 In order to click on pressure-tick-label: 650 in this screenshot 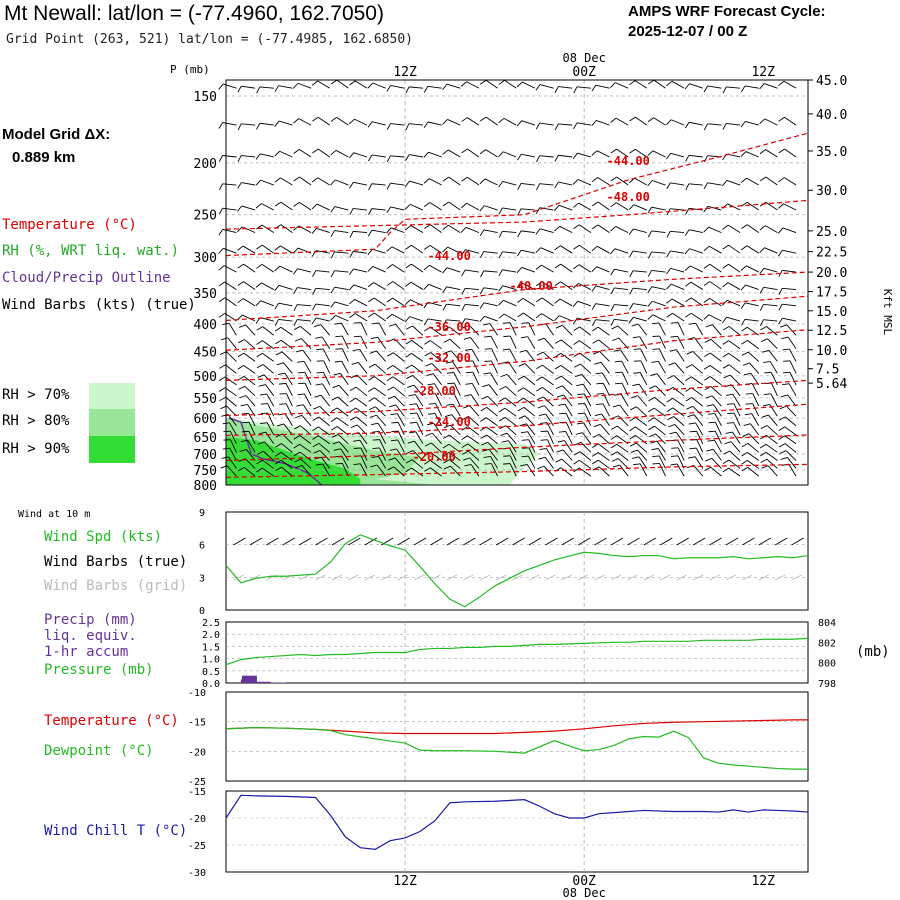, I will do `click(205, 438)`.